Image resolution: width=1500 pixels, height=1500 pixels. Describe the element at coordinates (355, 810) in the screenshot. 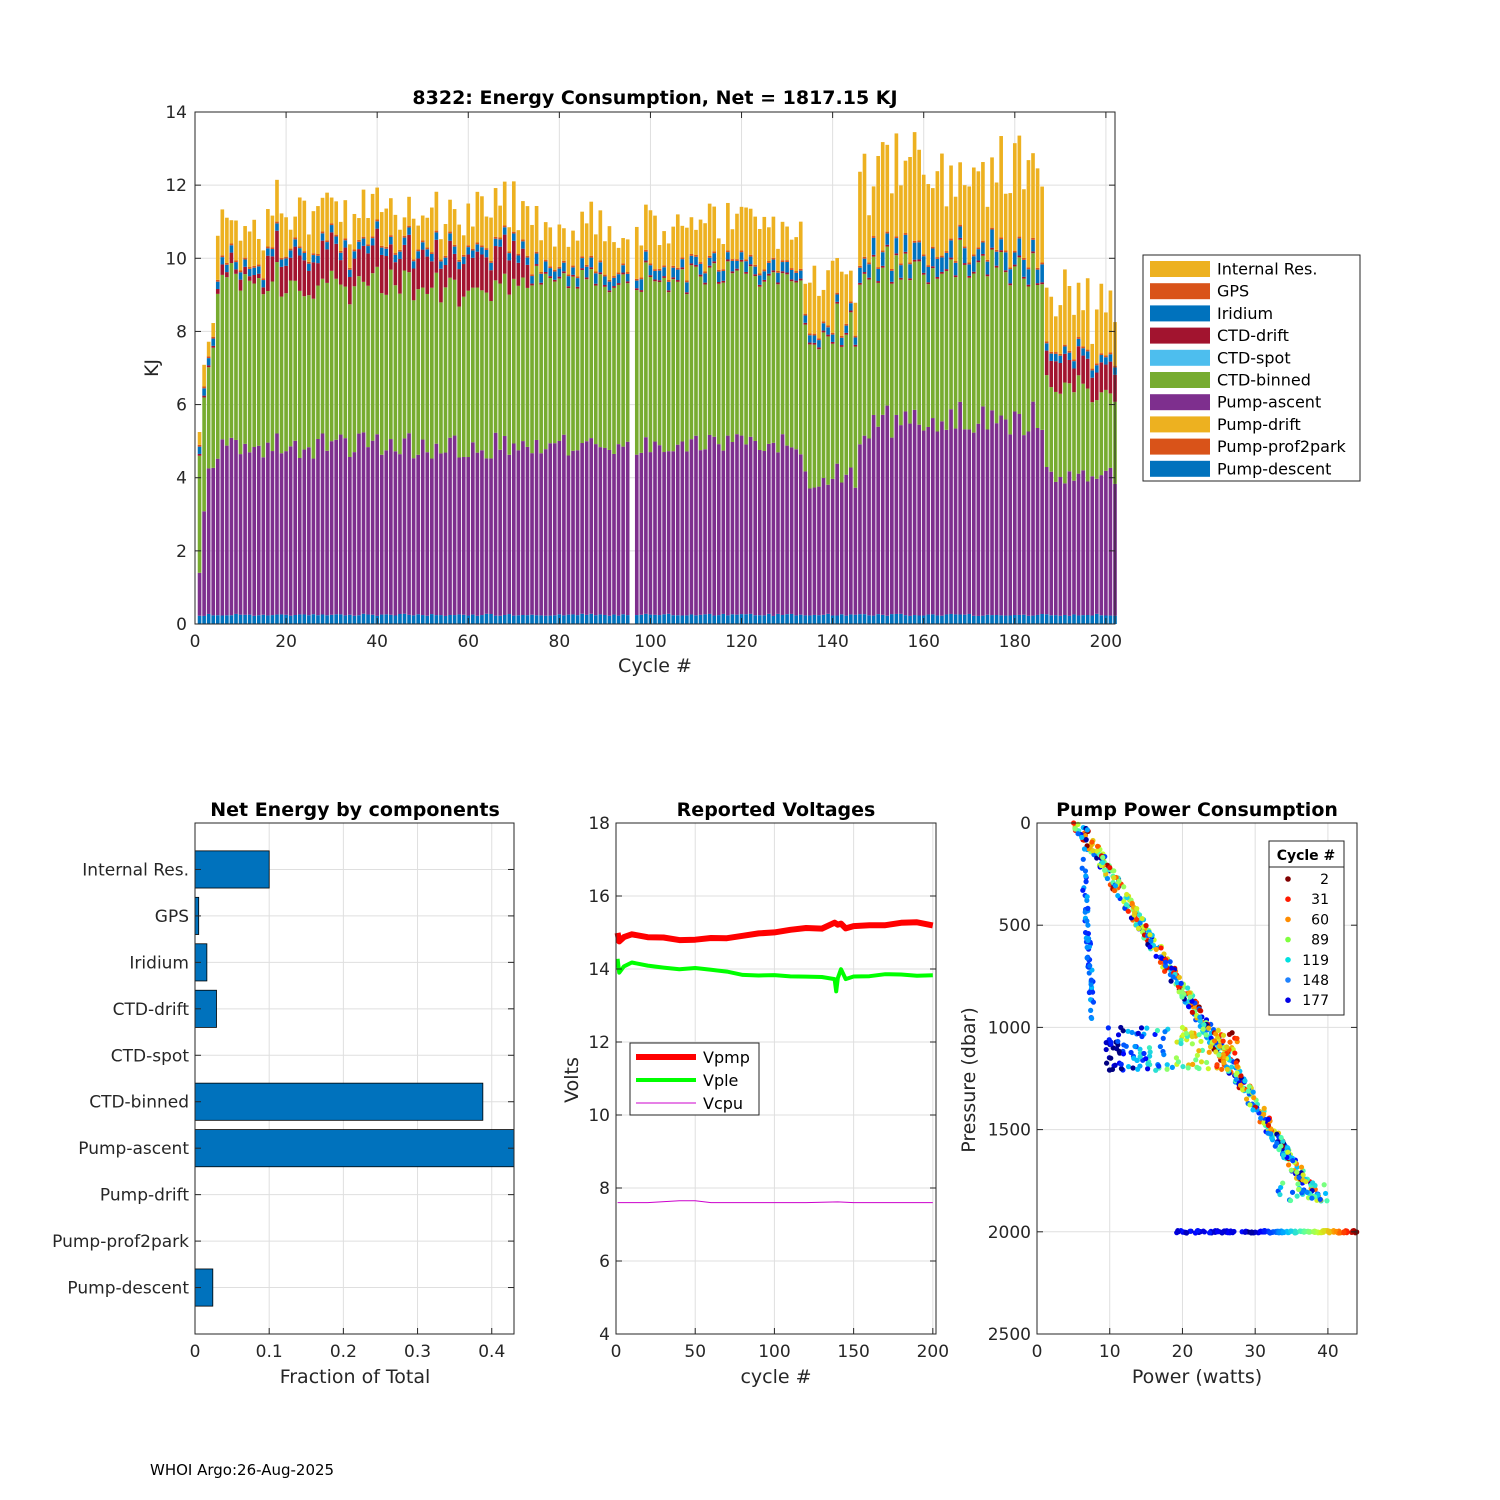

I see `components-title: Net Energy by components` at that location.